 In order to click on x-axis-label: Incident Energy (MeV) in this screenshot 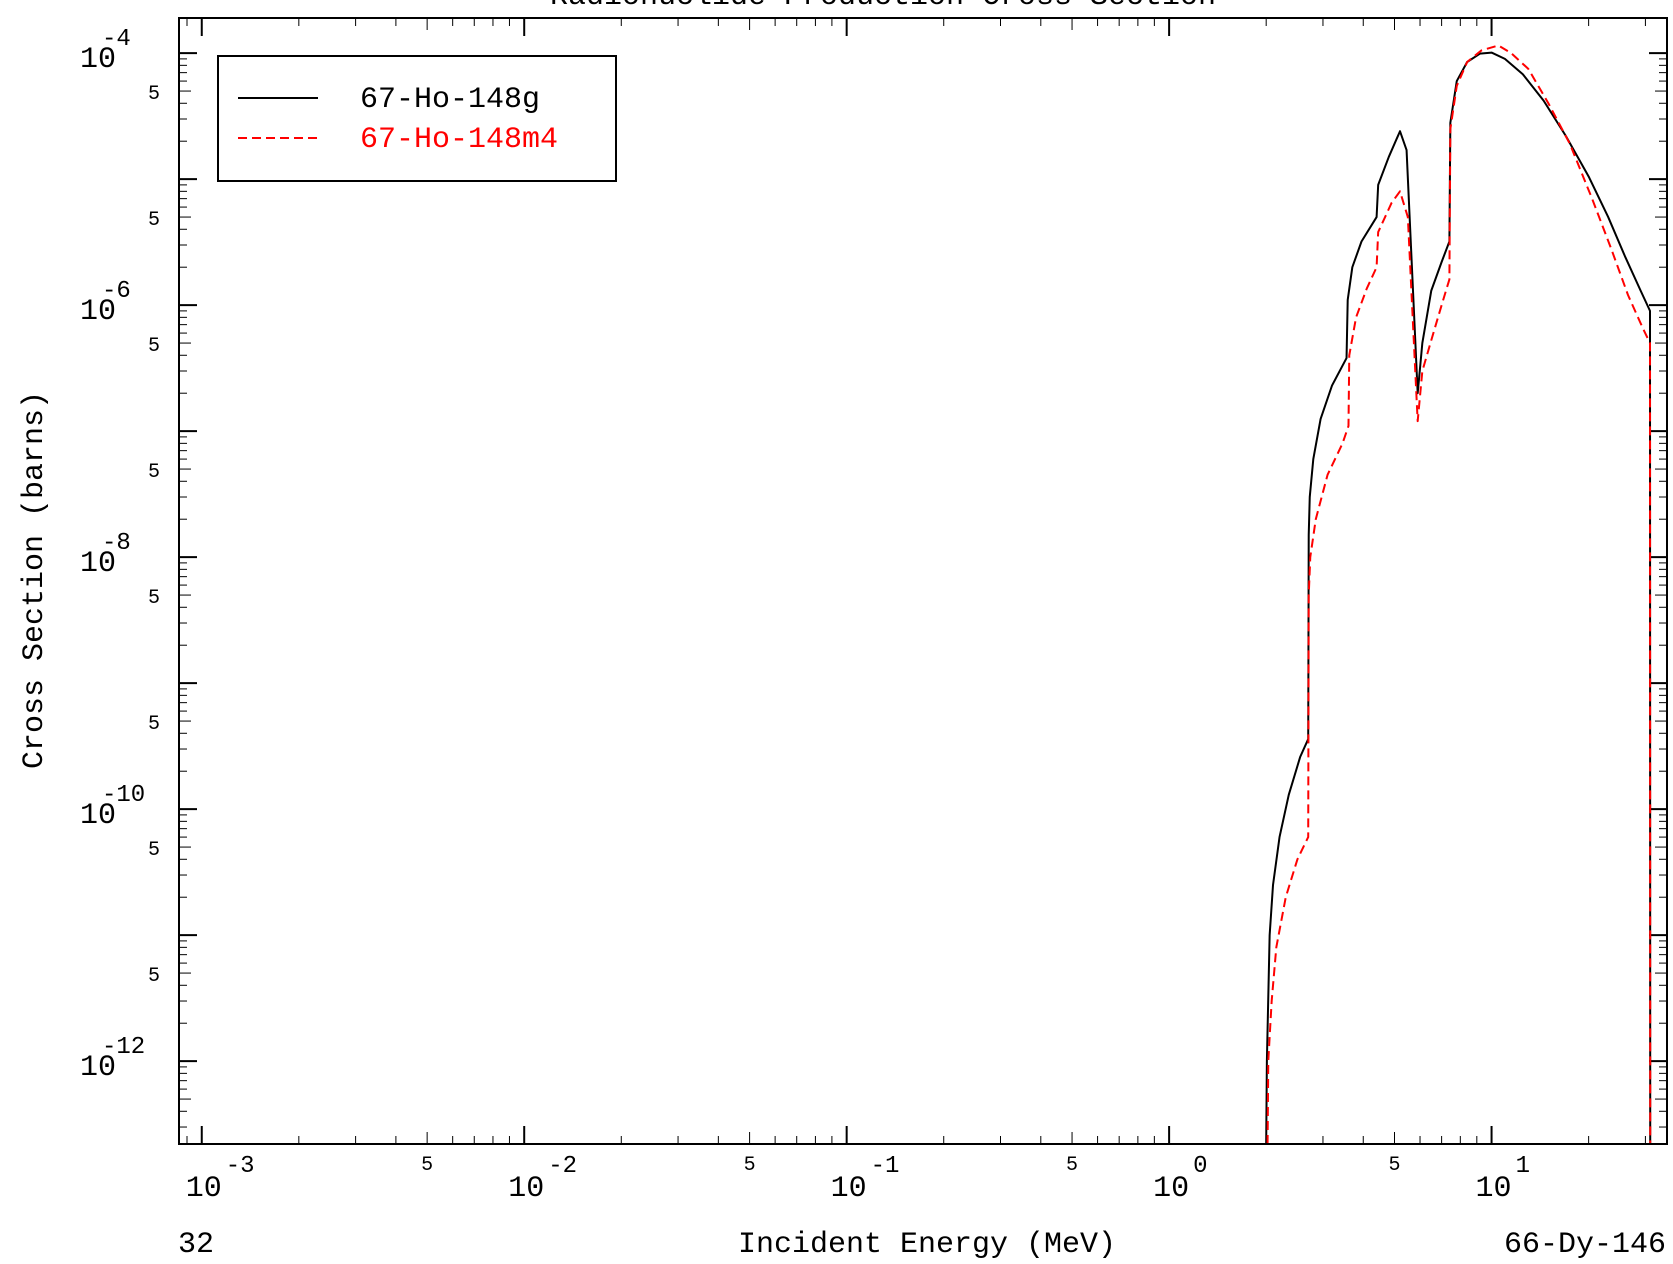, I will do `click(927, 1245)`.